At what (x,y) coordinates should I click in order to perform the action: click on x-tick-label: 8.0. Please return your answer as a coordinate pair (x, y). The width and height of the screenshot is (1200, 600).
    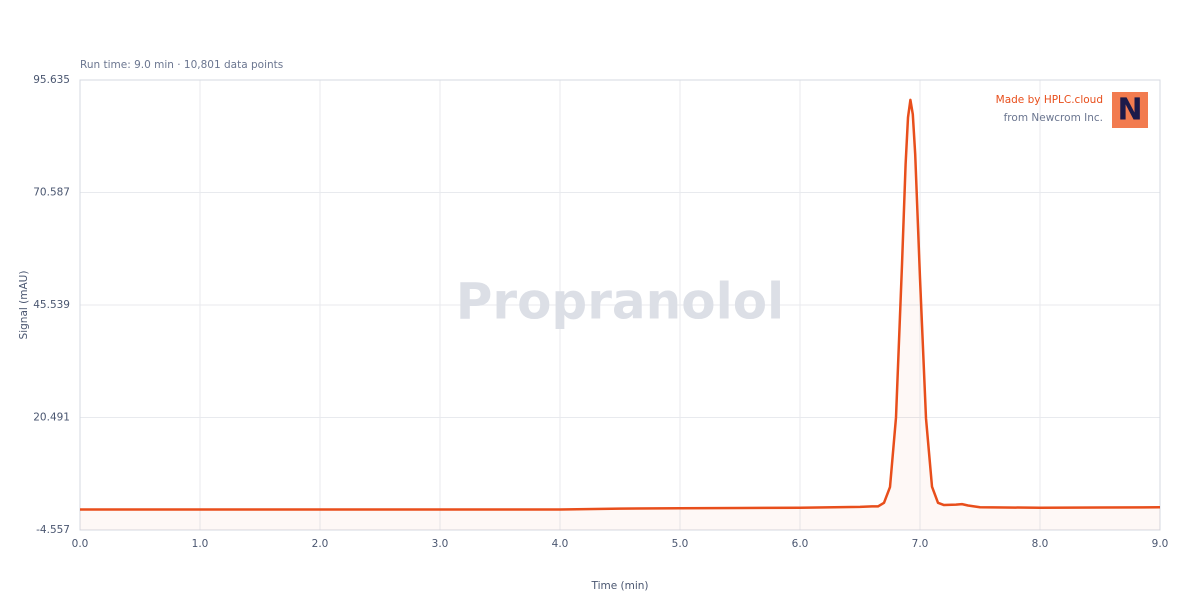
    Looking at the image, I should click on (1040, 544).